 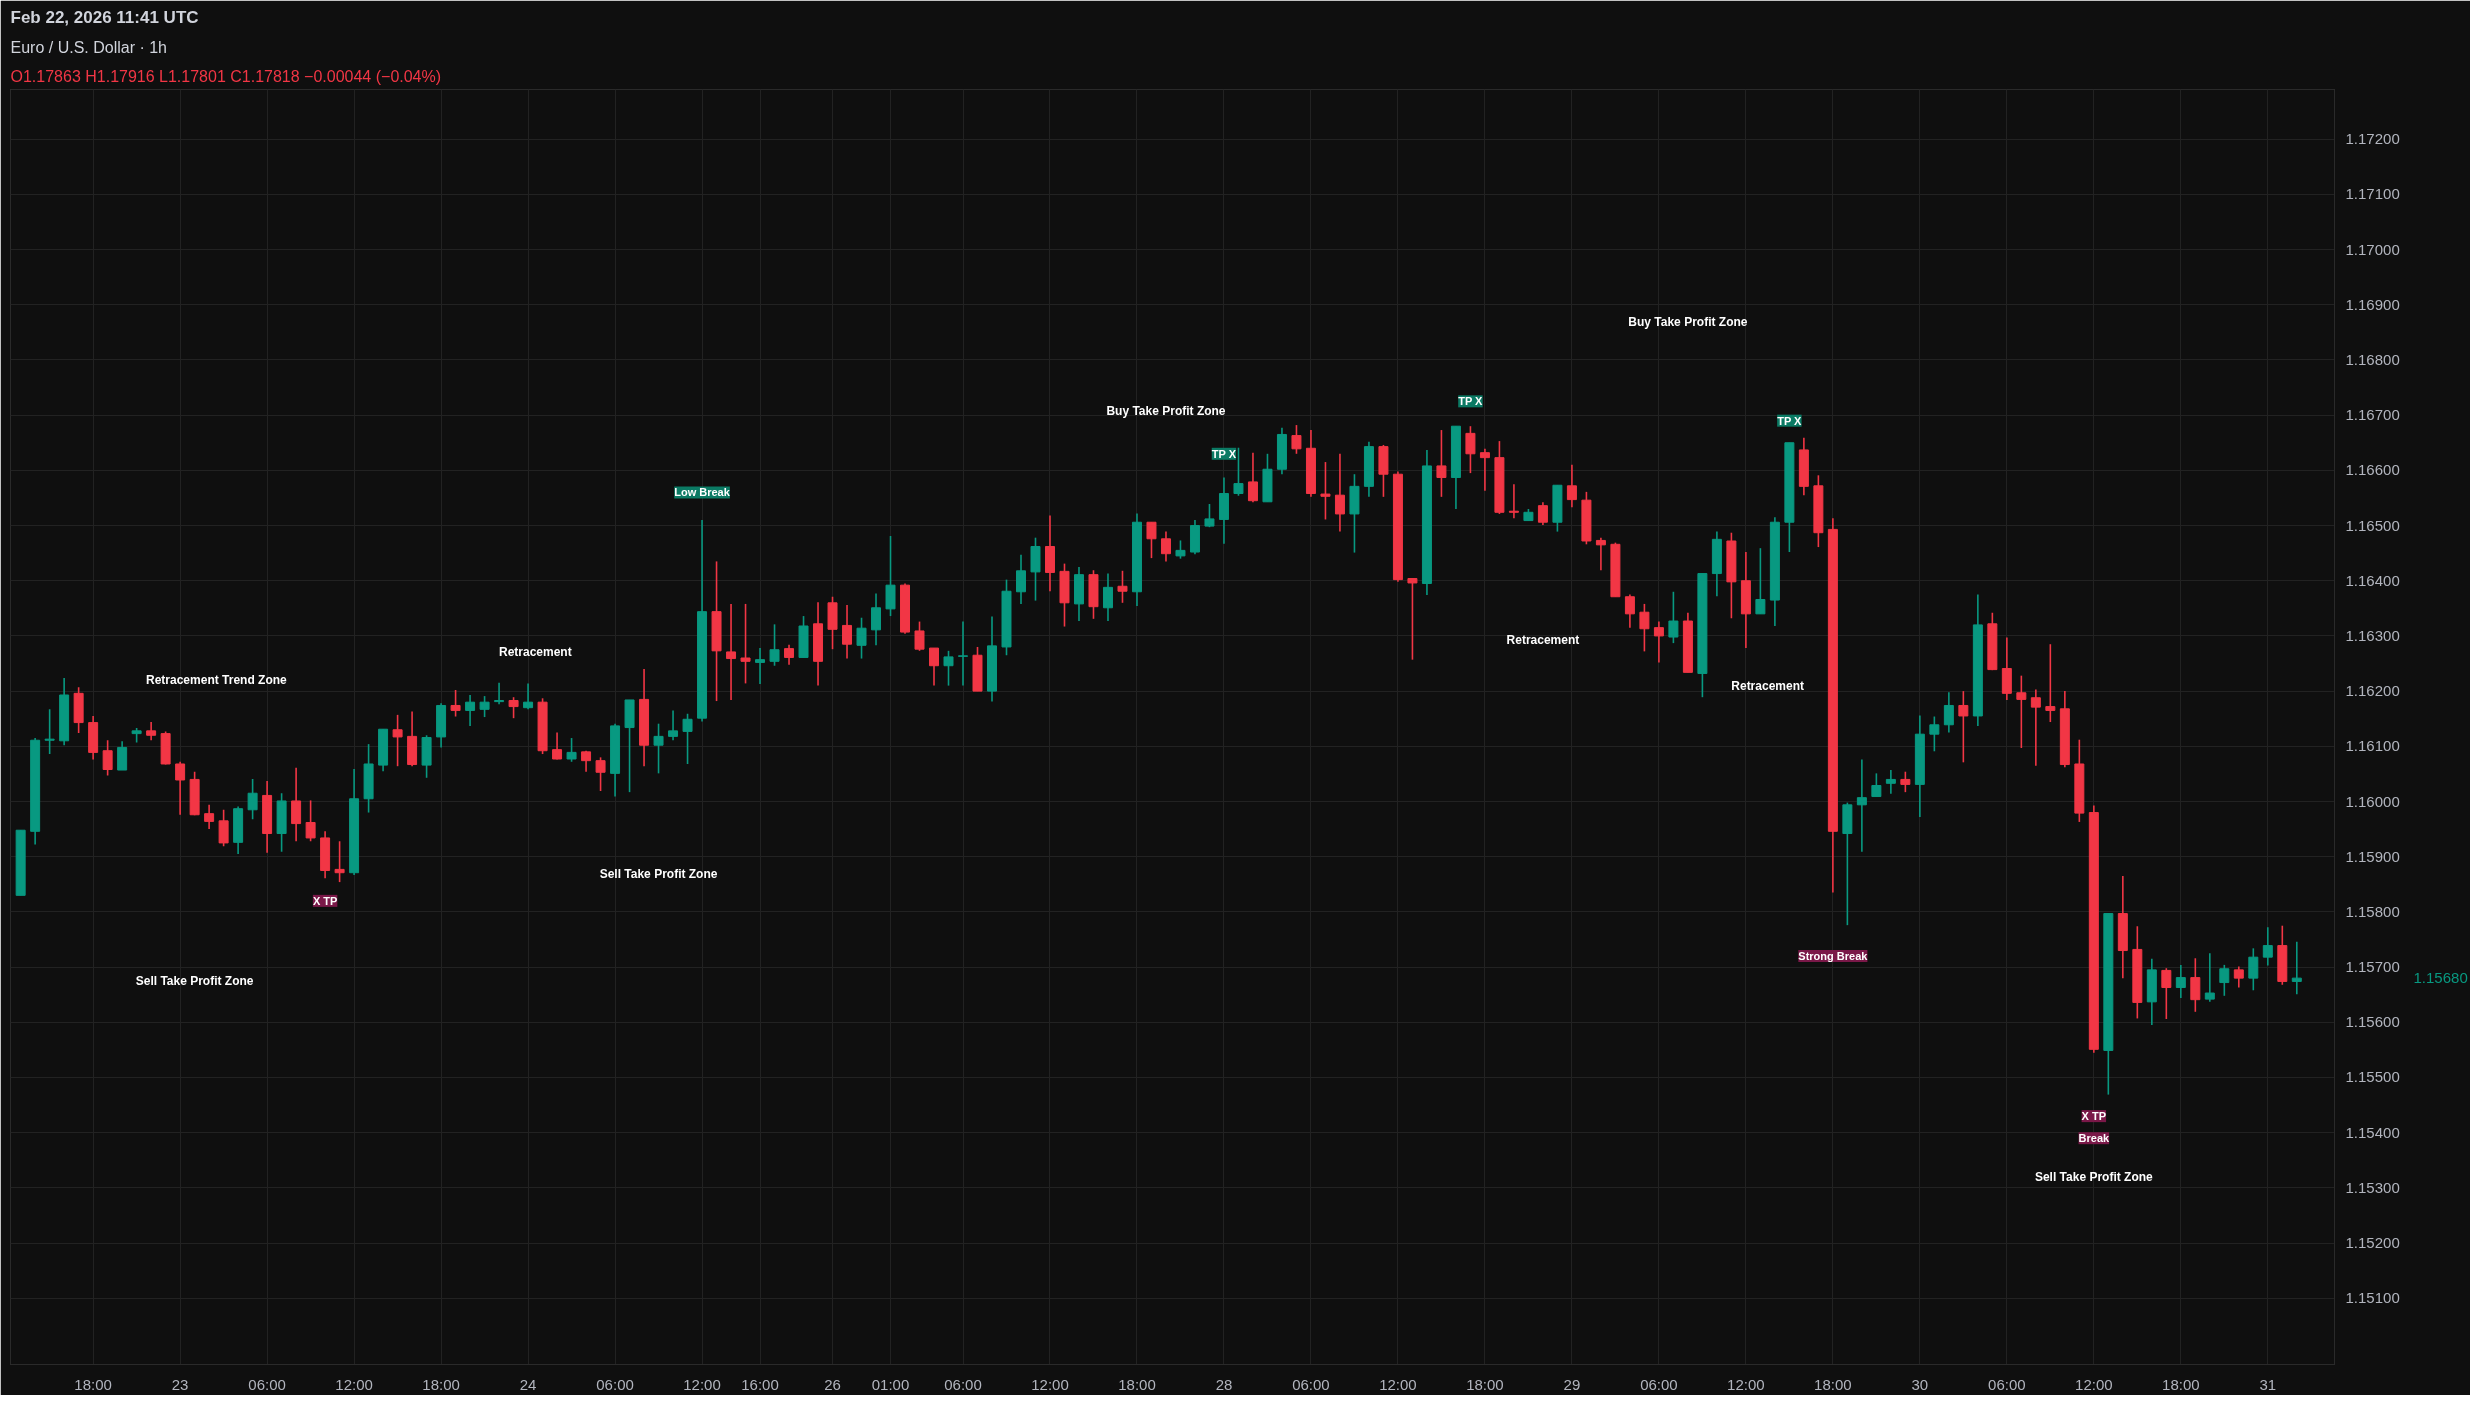 I want to click on x-tick-label: 26, so click(x=832, y=1384).